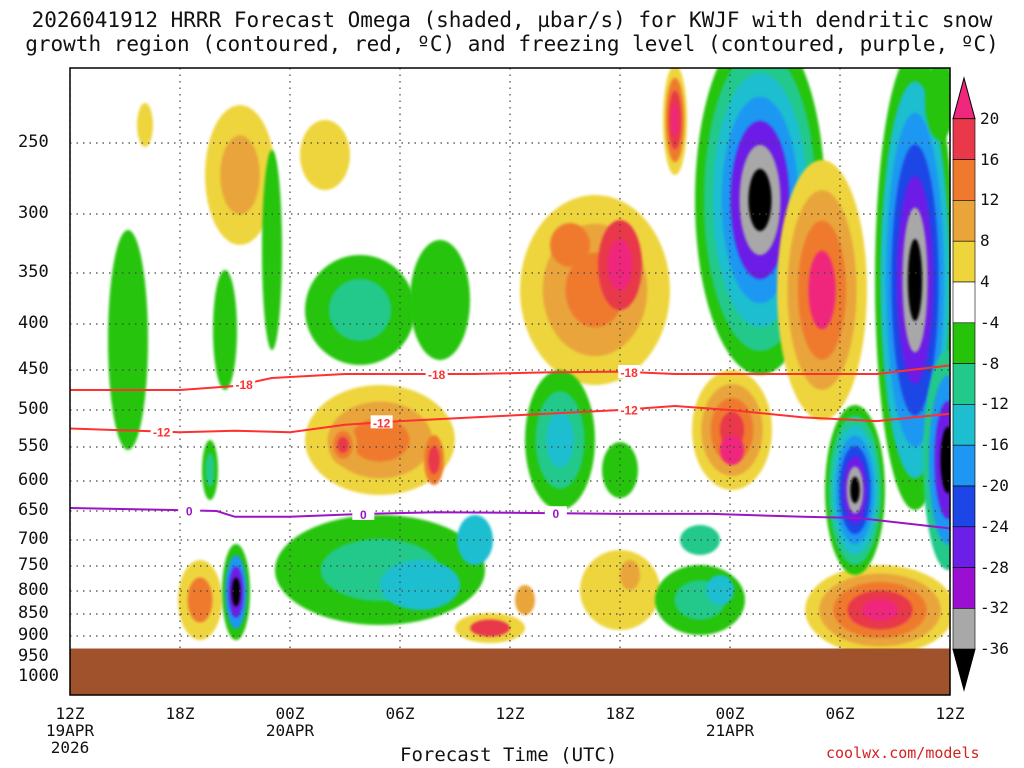 Image resolution: width=1024 pixels, height=768 pixels. What do you see at coordinates (33, 510) in the screenshot?
I see `y-tick-label: 650` at bounding box center [33, 510].